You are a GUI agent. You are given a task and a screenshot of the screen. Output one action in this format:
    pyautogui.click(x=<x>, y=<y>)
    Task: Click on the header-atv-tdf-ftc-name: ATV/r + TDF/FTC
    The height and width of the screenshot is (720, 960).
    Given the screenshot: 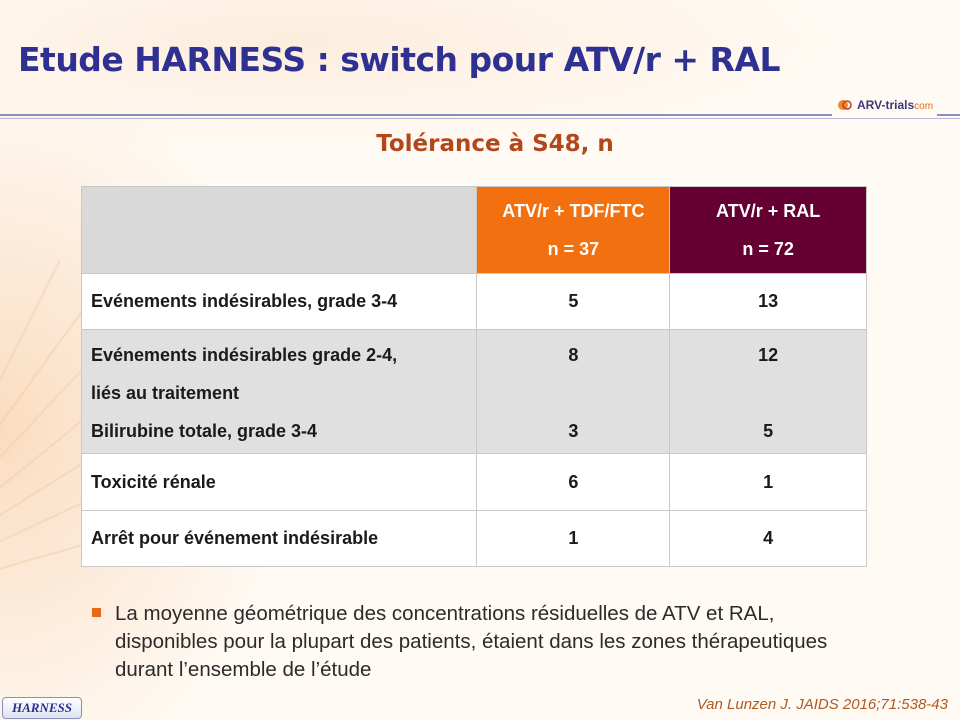 What is the action you would take?
    pyautogui.click(x=573, y=211)
    